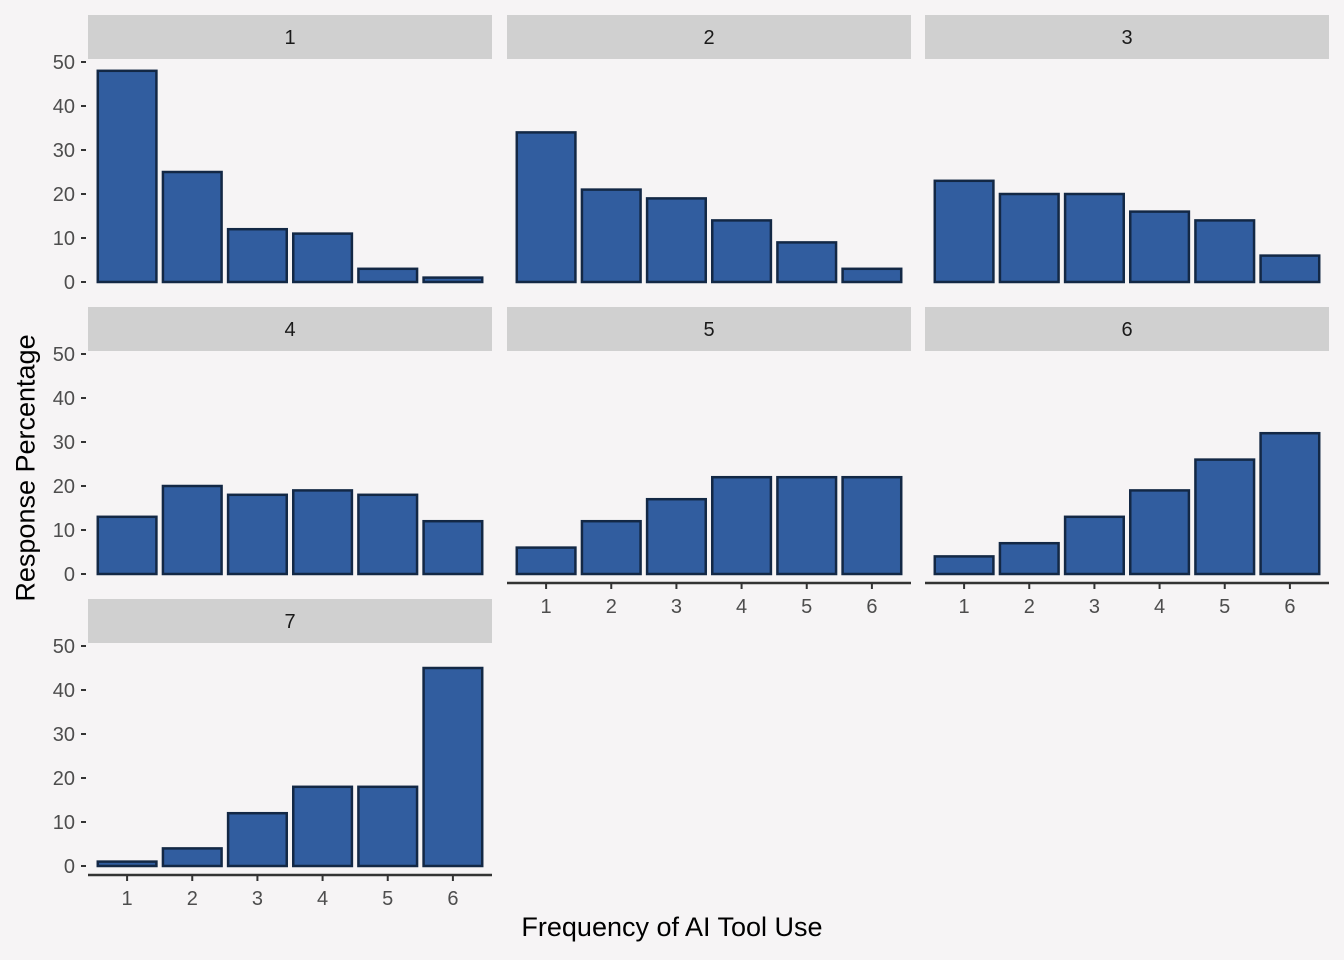 The width and height of the screenshot is (1344, 960). Describe the element at coordinates (872, 525) in the screenshot. I see `bar-facet5-cat6` at that location.